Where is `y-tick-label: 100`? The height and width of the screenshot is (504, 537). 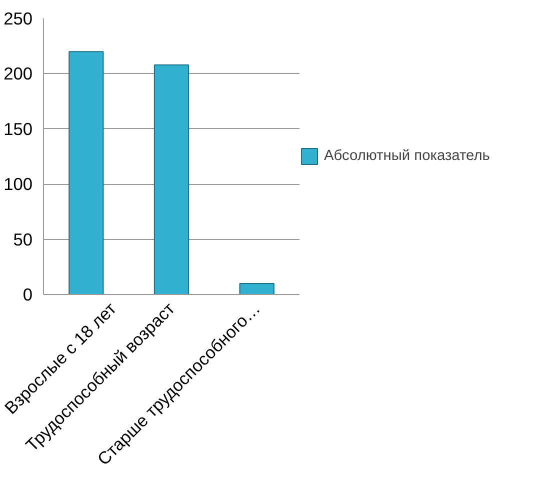 y-tick-label: 100 is located at coordinates (18, 184).